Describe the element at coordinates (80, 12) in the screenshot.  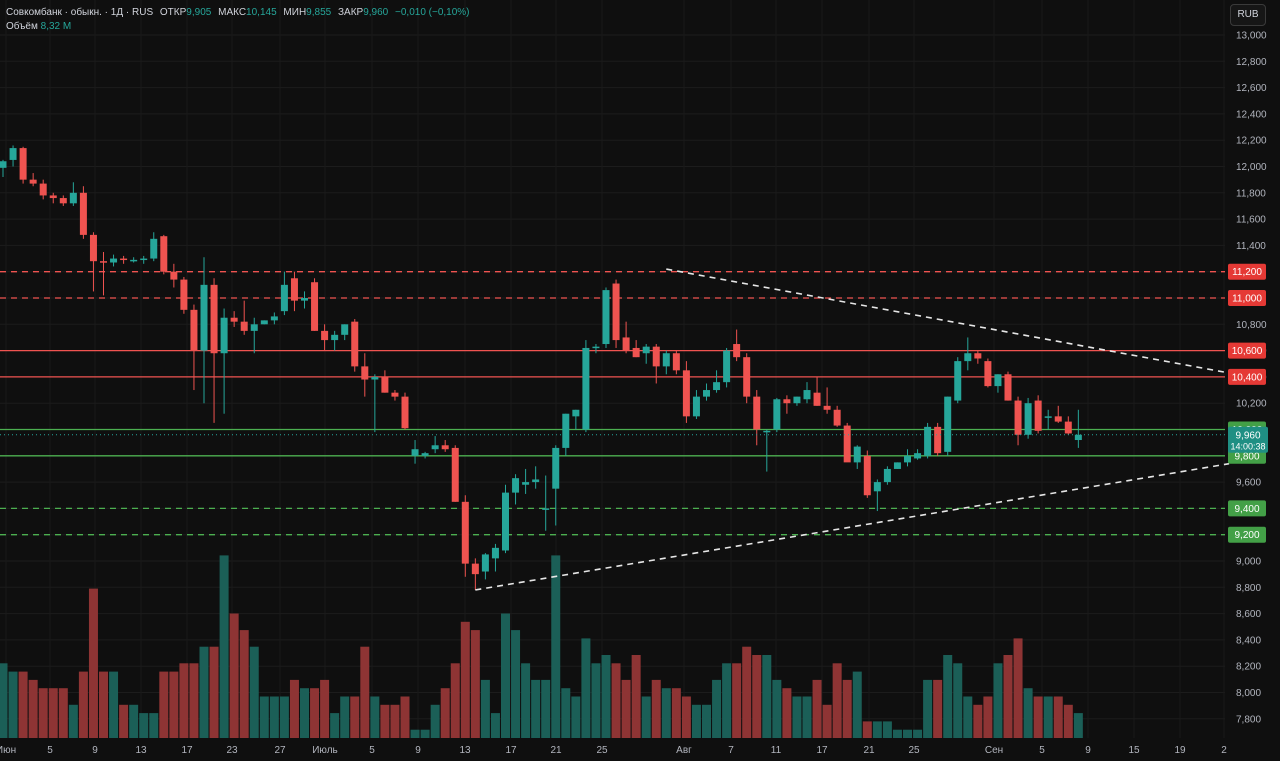
I see `symbol-title: Совкомбанк · обыкн. · 1Д · RUS` at that location.